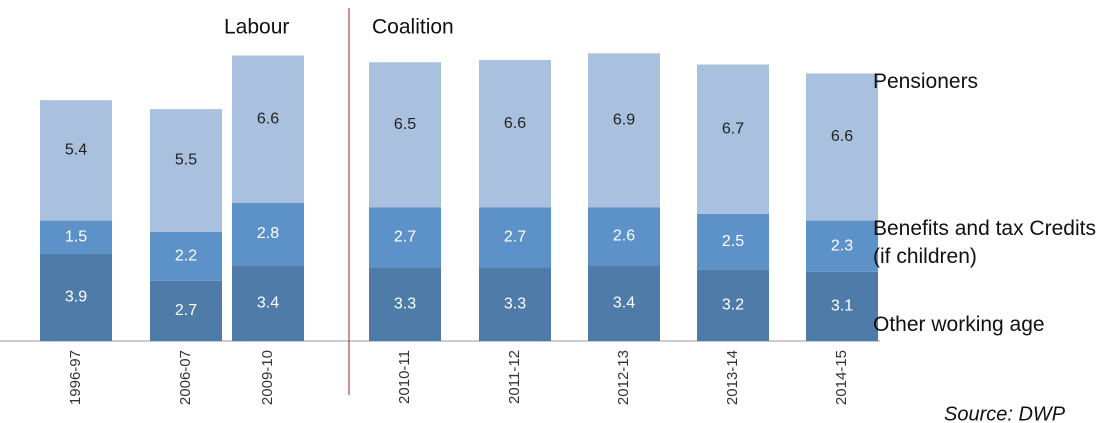  I want to click on value-label: 5.5, so click(186, 160).